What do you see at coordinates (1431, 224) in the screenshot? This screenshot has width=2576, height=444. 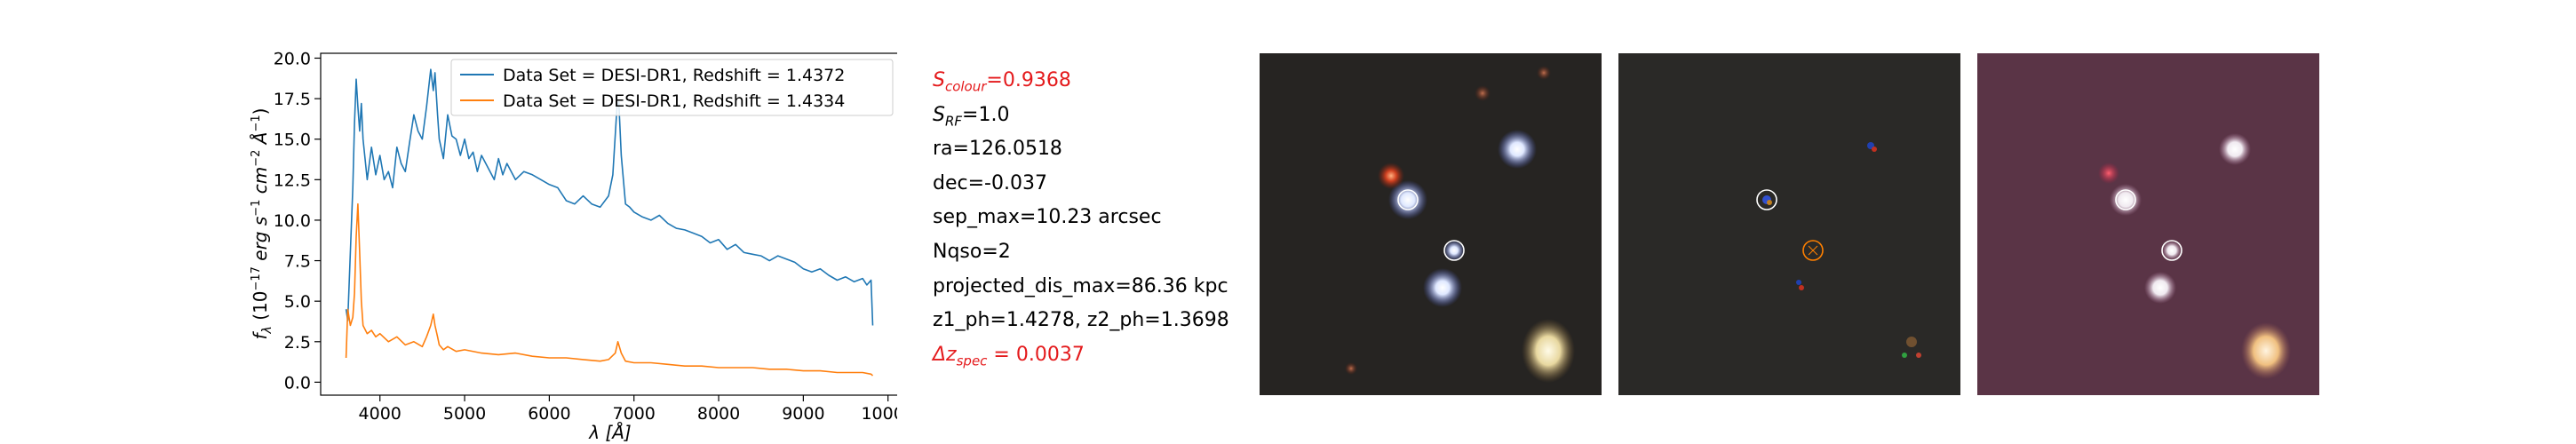 I see `color-cutout-image` at bounding box center [1431, 224].